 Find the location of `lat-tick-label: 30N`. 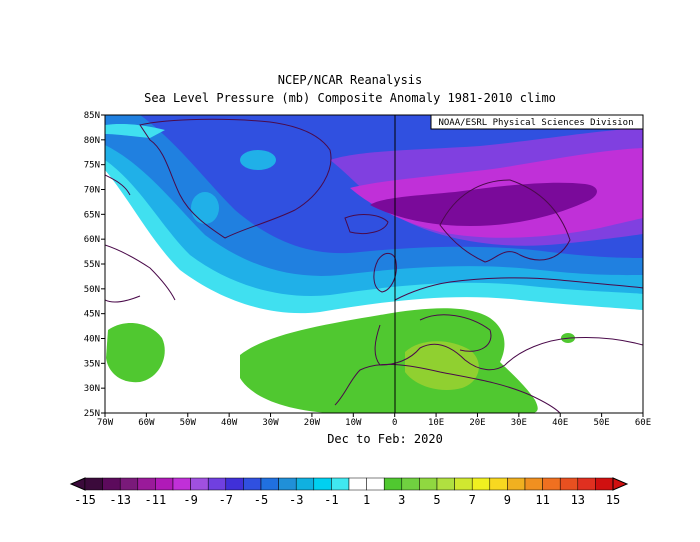

lat-tick-label: 30N is located at coordinates (92, 389).